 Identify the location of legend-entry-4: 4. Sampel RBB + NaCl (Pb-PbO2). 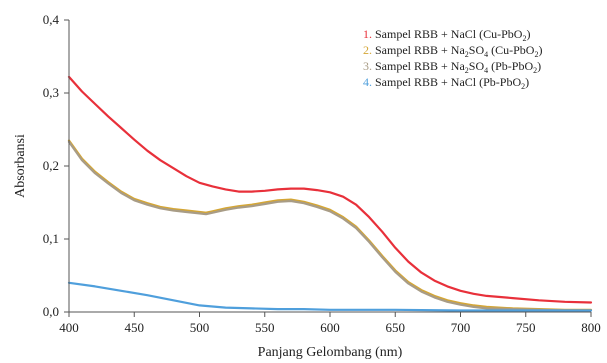
(446, 83).